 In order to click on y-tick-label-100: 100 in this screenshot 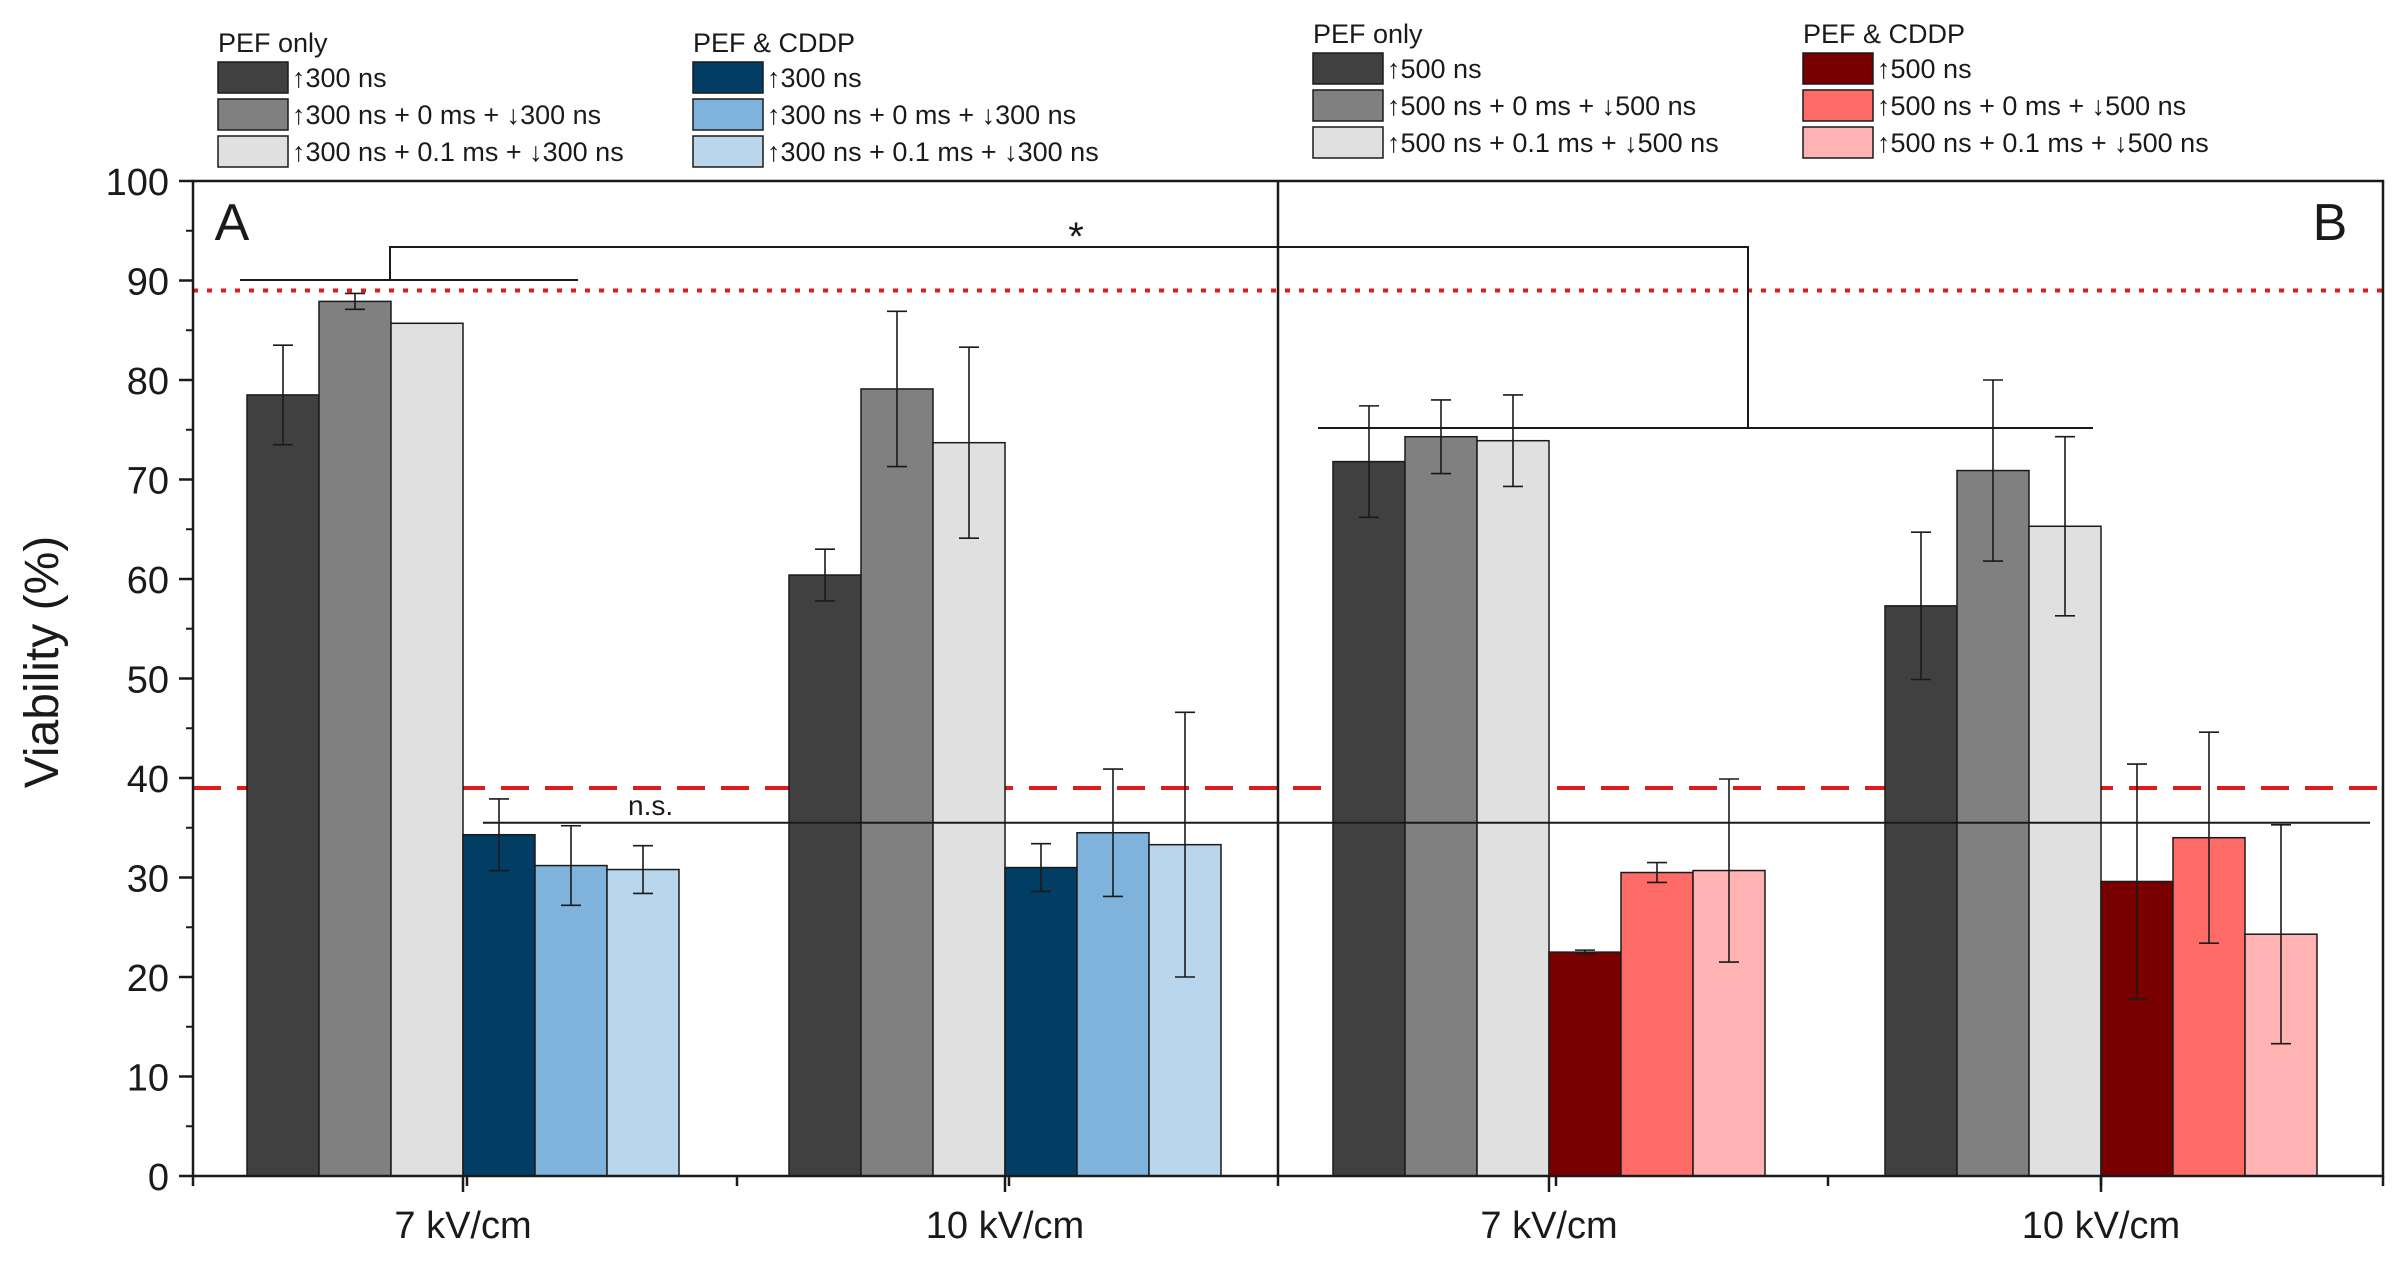, I will do `click(137, 183)`.